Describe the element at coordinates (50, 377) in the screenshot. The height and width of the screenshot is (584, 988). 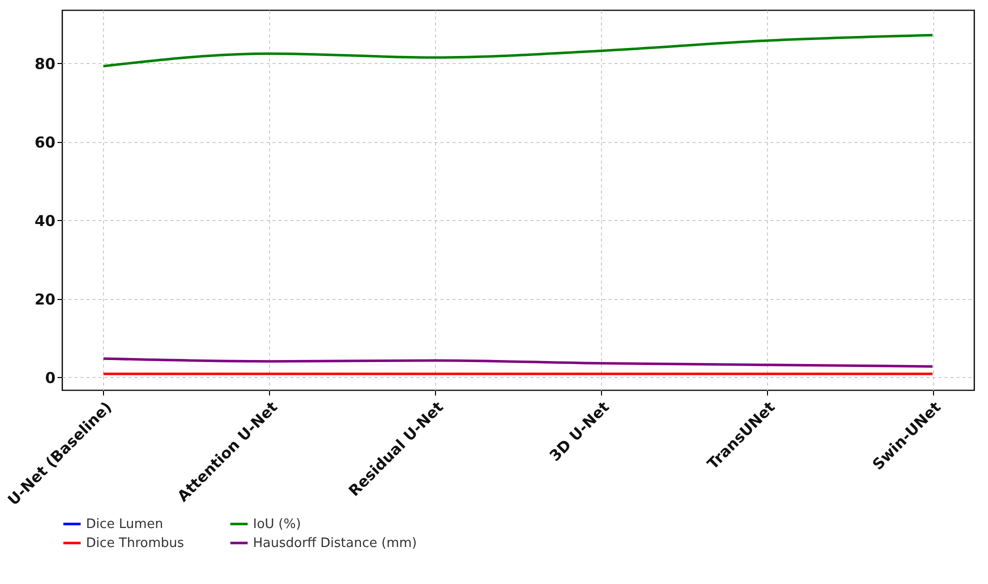
I see `y-tick-label: 0` at that location.